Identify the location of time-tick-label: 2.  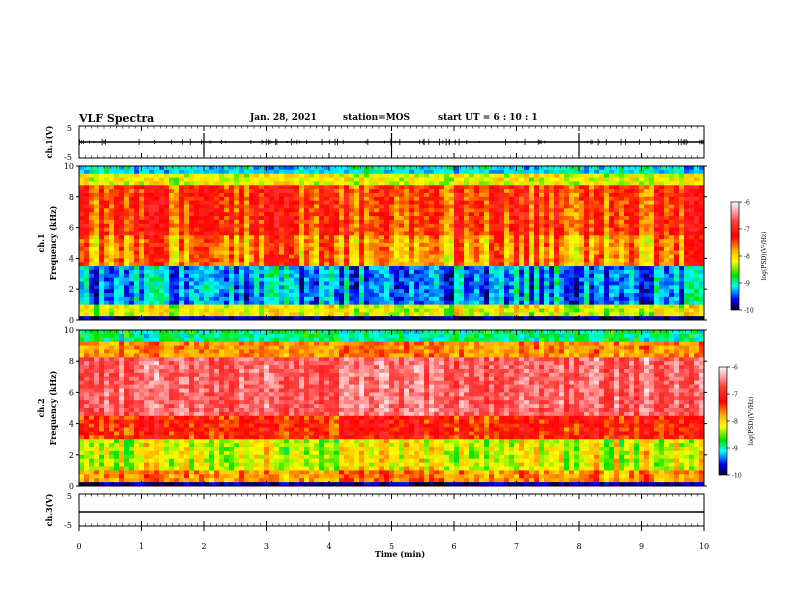
(203, 546).